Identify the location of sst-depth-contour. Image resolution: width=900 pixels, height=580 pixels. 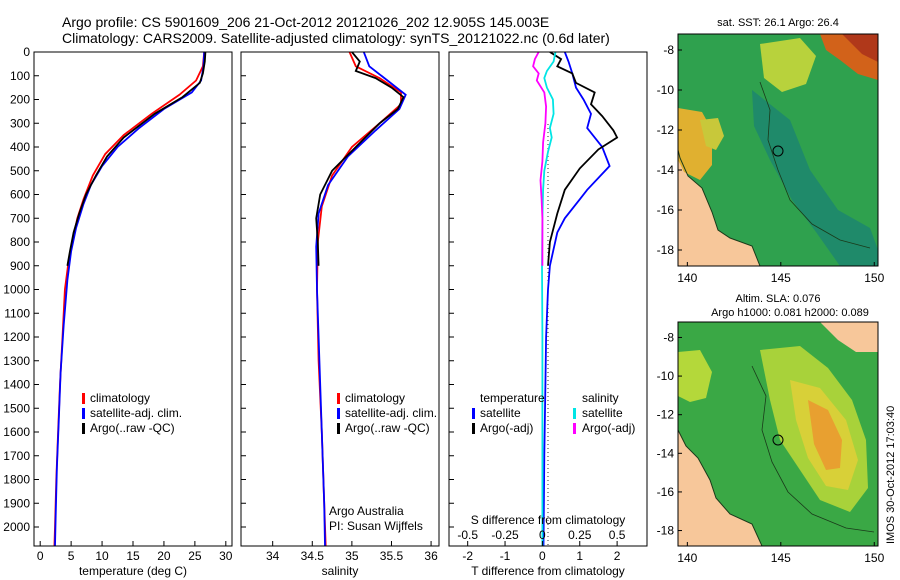
(815, 165).